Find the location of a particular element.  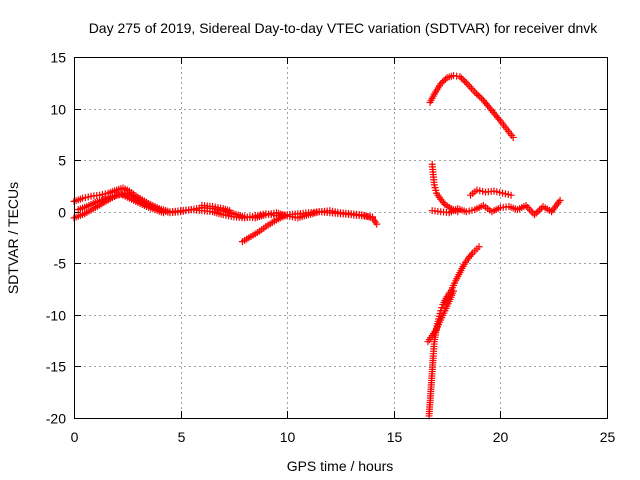

x-tick-label: 10 is located at coordinates (288, 437).